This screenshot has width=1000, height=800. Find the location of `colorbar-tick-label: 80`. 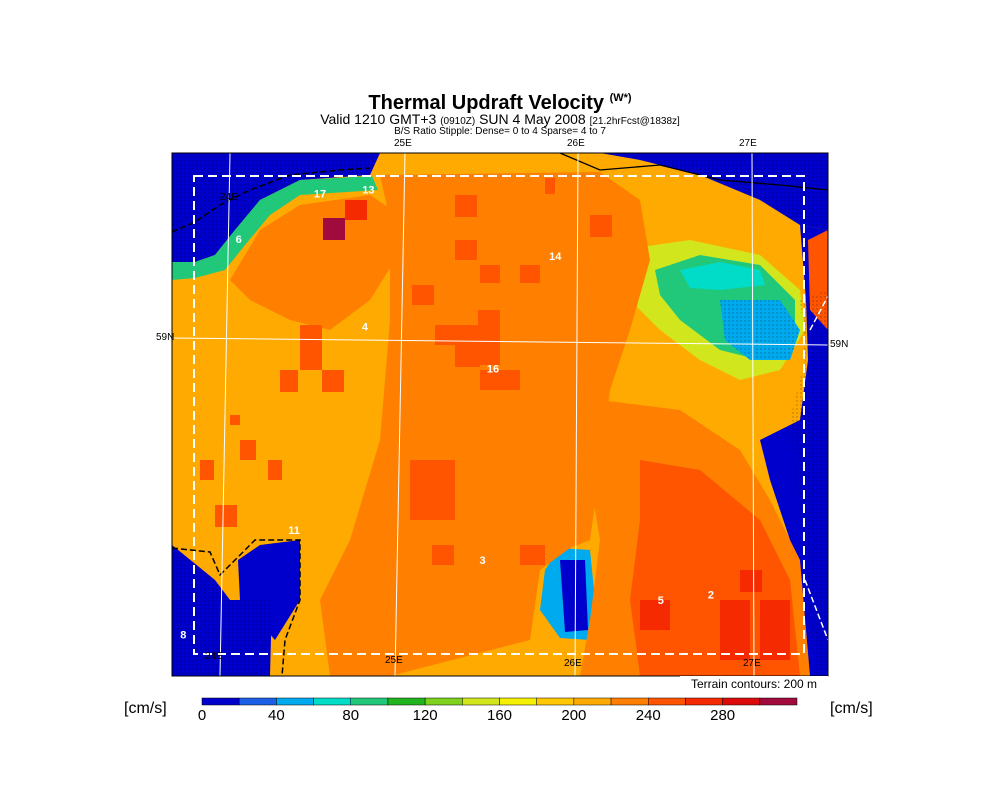

colorbar-tick-label: 80 is located at coordinates (350, 715).